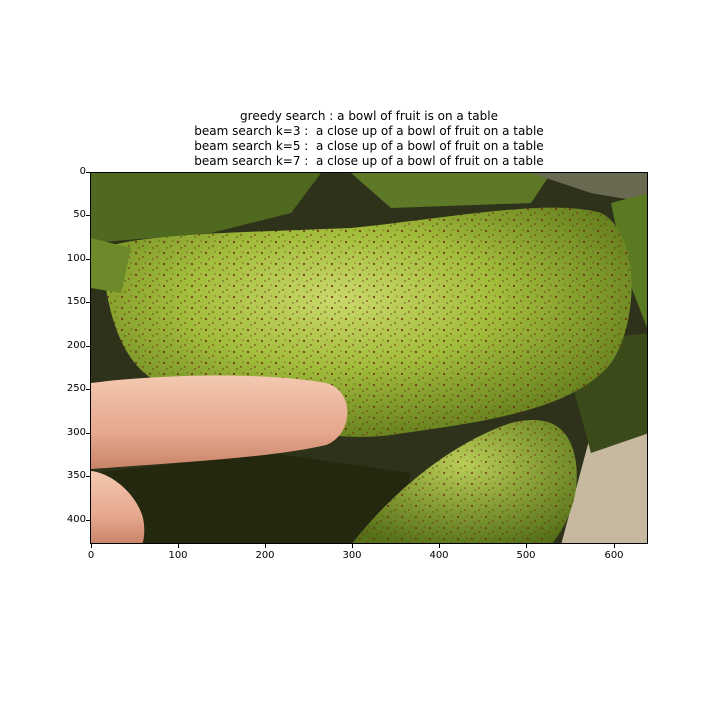  What do you see at coordinates (82, 171) in the screenshot?
I see `y-tick-label: 0` at bounding box center [82, 171].